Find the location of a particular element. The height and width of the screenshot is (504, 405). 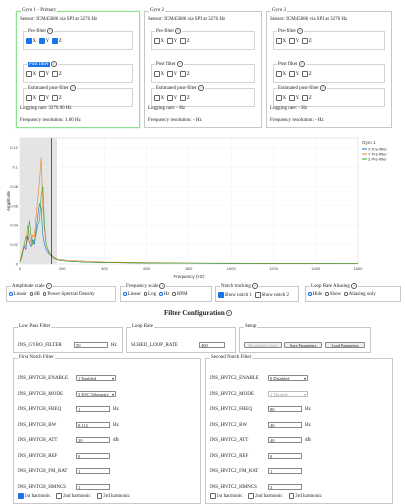

param-input: 0.112 is located at coordinates (93, 424).